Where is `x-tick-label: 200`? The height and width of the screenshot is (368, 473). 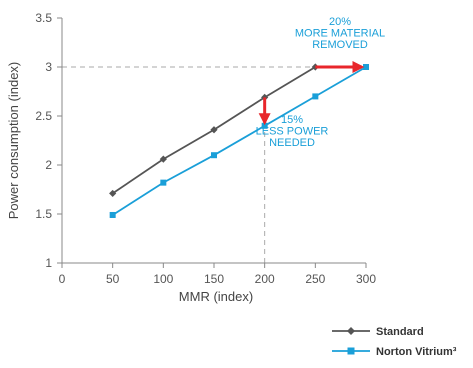
x-tick-label: 200 is located at coordinates (265, 279).